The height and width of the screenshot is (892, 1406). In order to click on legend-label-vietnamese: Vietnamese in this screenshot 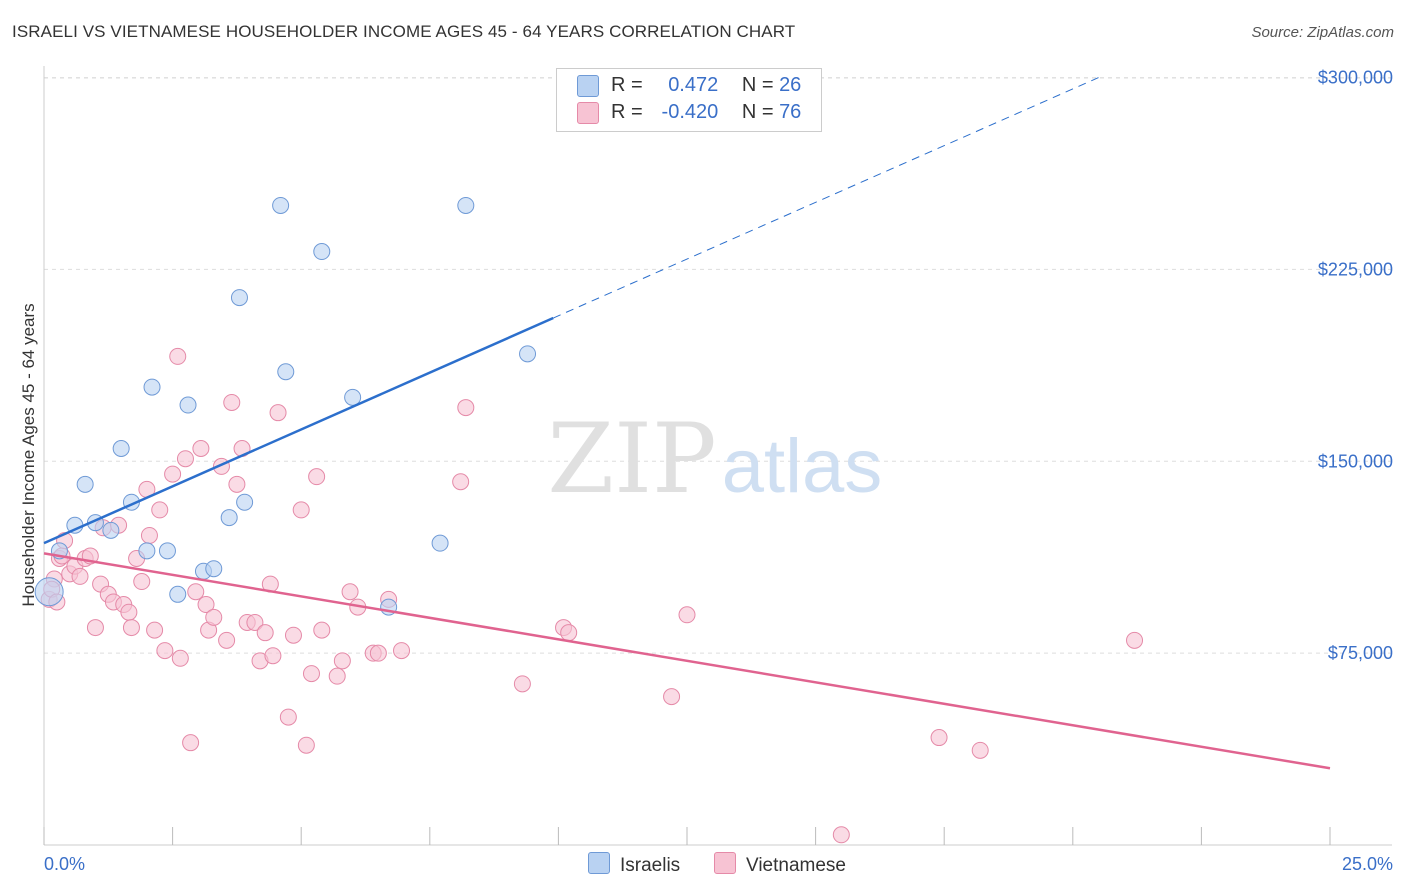, I will do `click(796, 865)`.